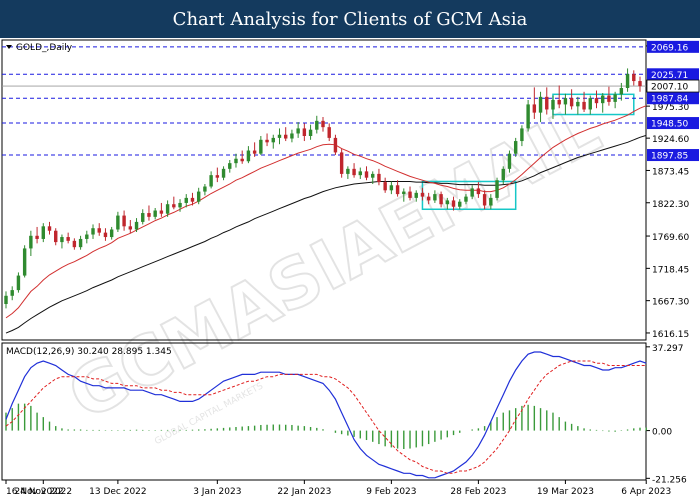 This screenshot has height=500, width=700. Describe the element at coordinates (668, 349) in the screenshot. I see `macd-tick-label: 37.297` at that location.